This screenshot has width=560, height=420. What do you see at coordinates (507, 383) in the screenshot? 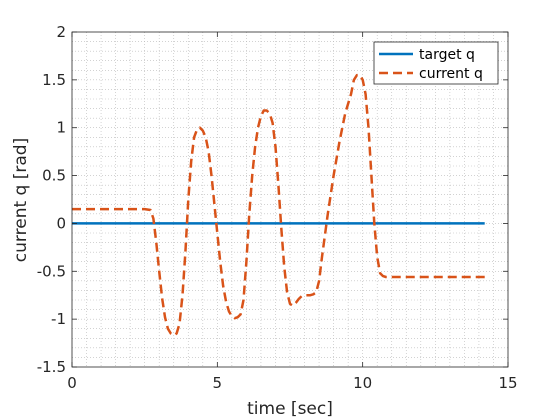
I see `x-tick-label: 15` at bounding box center [507, 383].